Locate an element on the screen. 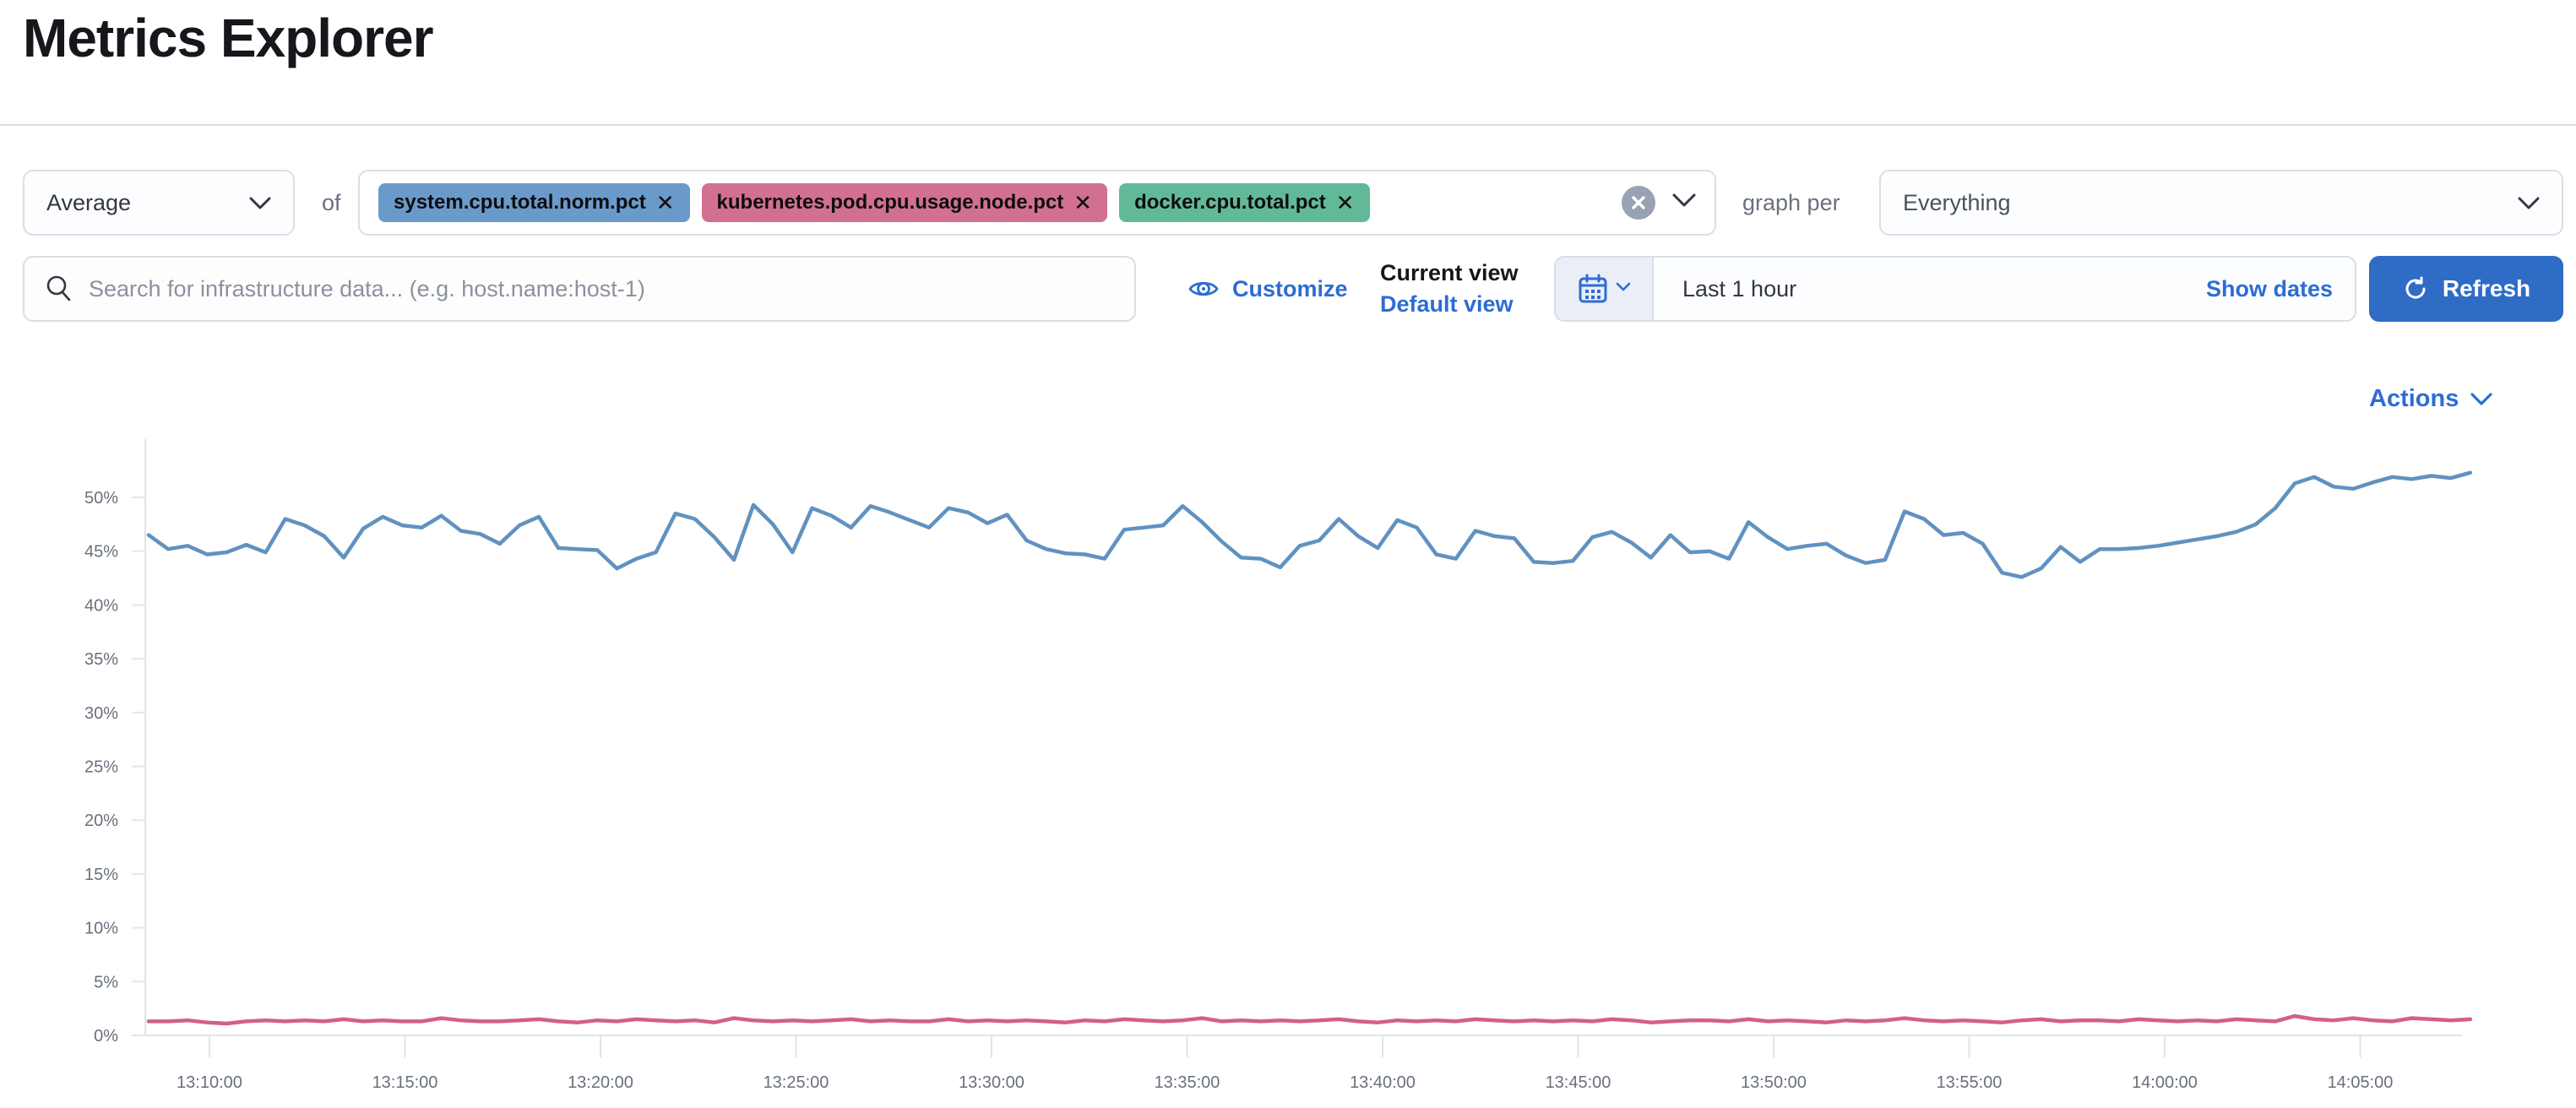 The image size is (2576, 1108). search-box is located at coordinates (579, 289).